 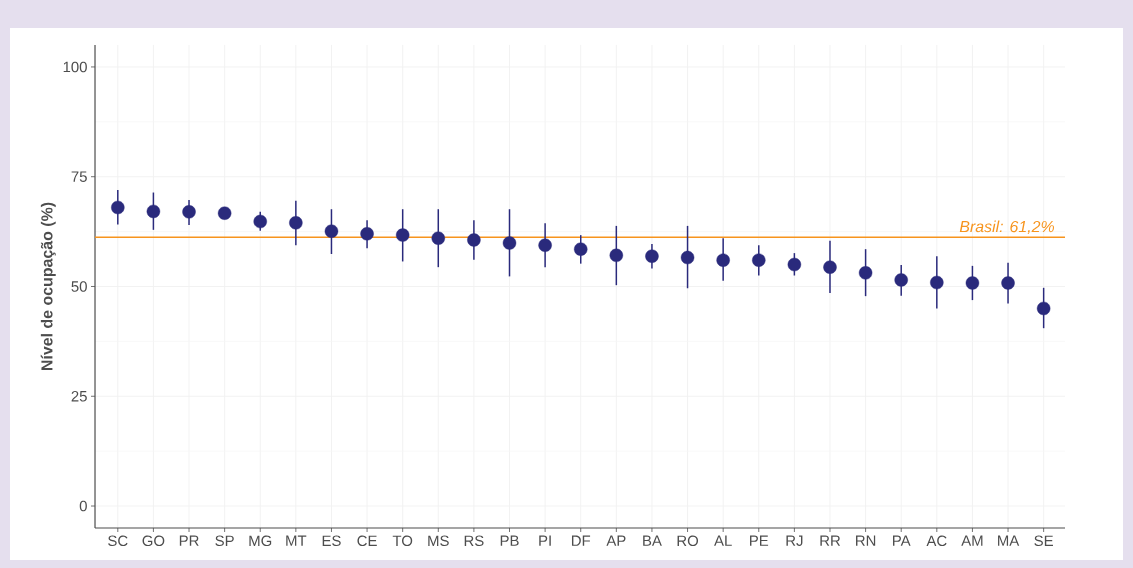 What do you see at coordinates (402, 541) in the screenshot?
I see `x-tick-label: TO` at bounding box center [402, 541].